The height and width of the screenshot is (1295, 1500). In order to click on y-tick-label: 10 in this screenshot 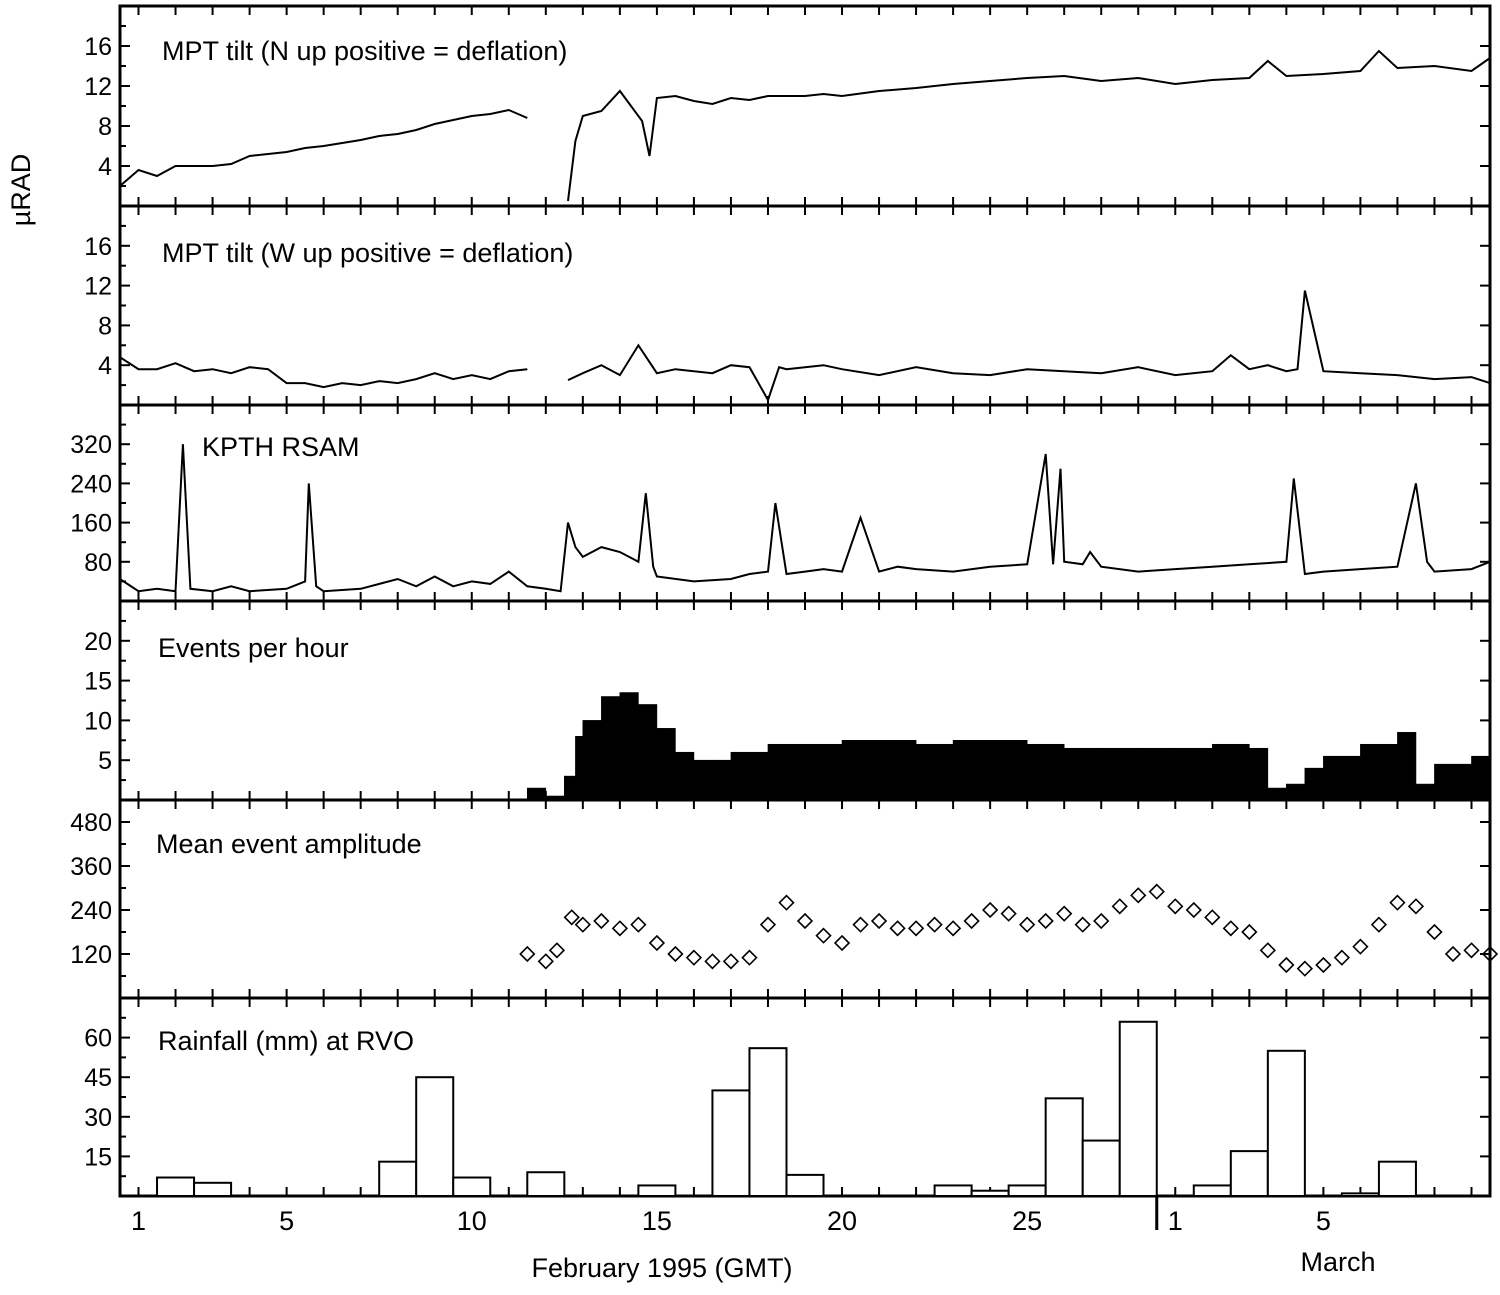, I will do `click(98, 721)`.